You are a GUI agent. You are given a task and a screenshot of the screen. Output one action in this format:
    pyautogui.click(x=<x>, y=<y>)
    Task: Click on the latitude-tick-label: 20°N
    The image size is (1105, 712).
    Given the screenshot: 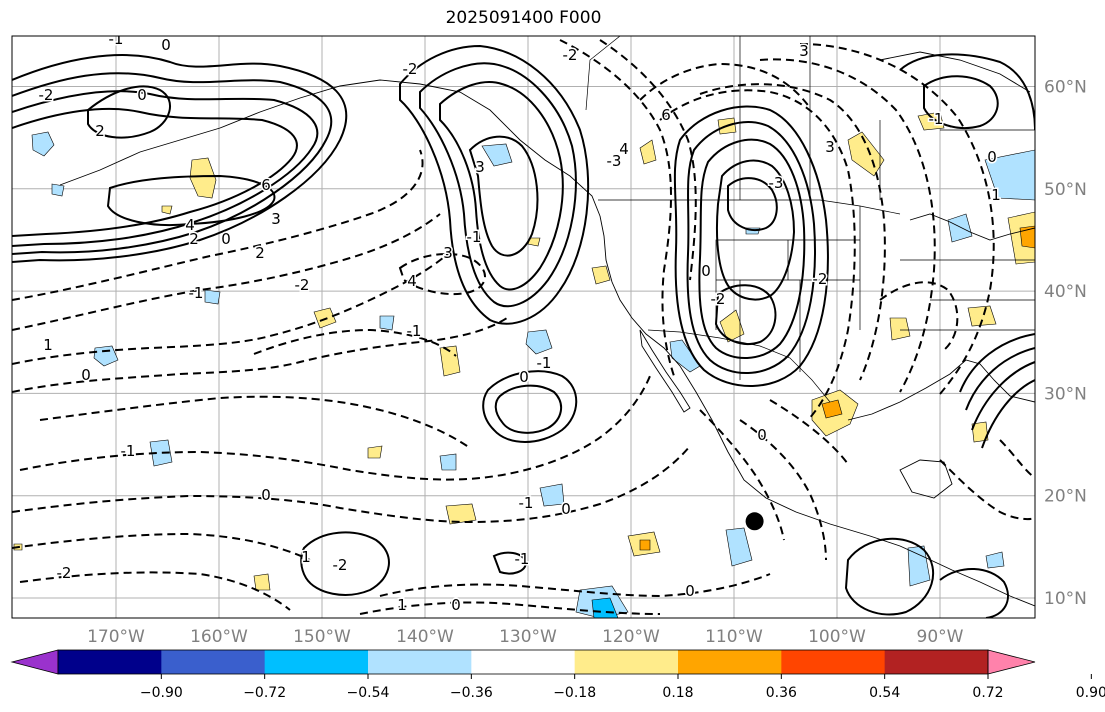 What is the action you would take?
    pyautogui.click(x=1065, y=497)
    